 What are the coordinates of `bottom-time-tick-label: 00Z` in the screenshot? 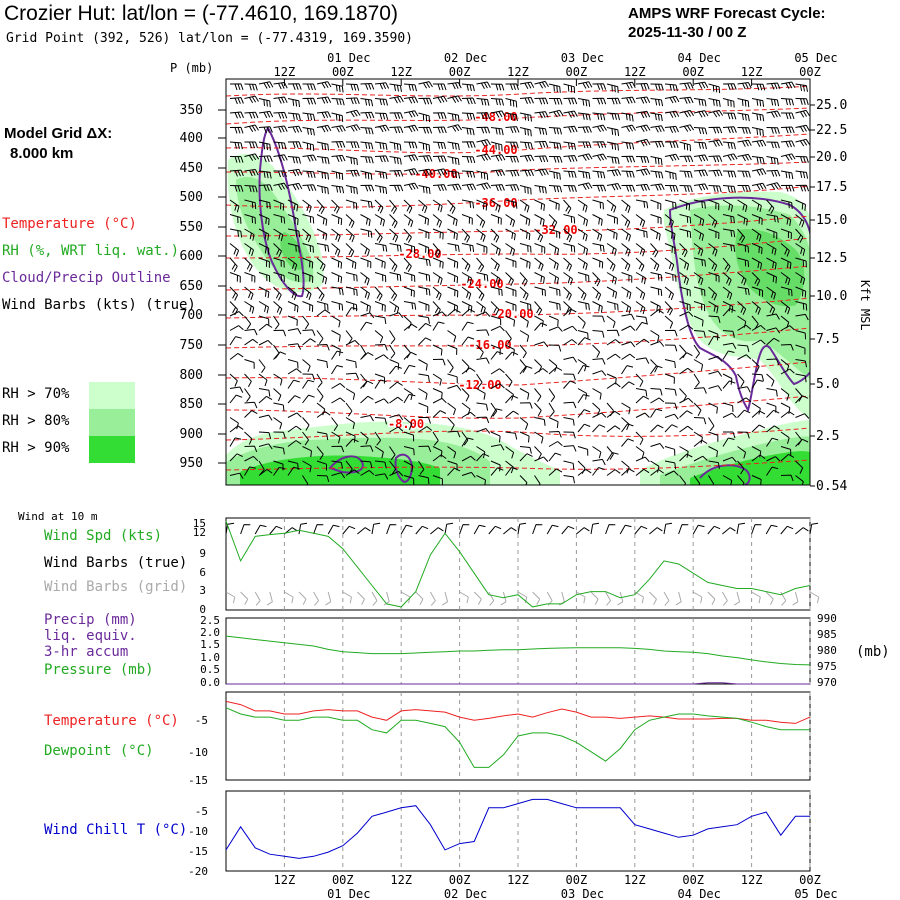 It's located at (810, 880).